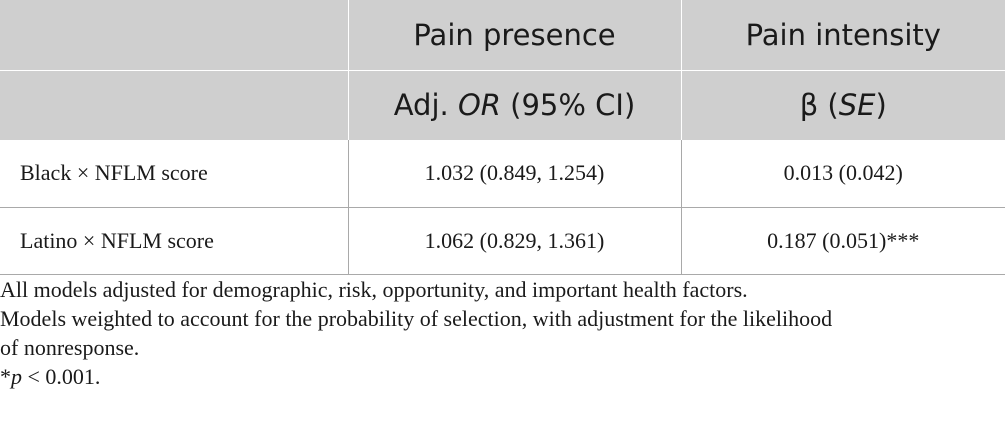 The height and width of the screenshot is (432, 1005). Describe the element at coordinates (174, 35) in the screenshot. I see `header-empty-cell` at that location.